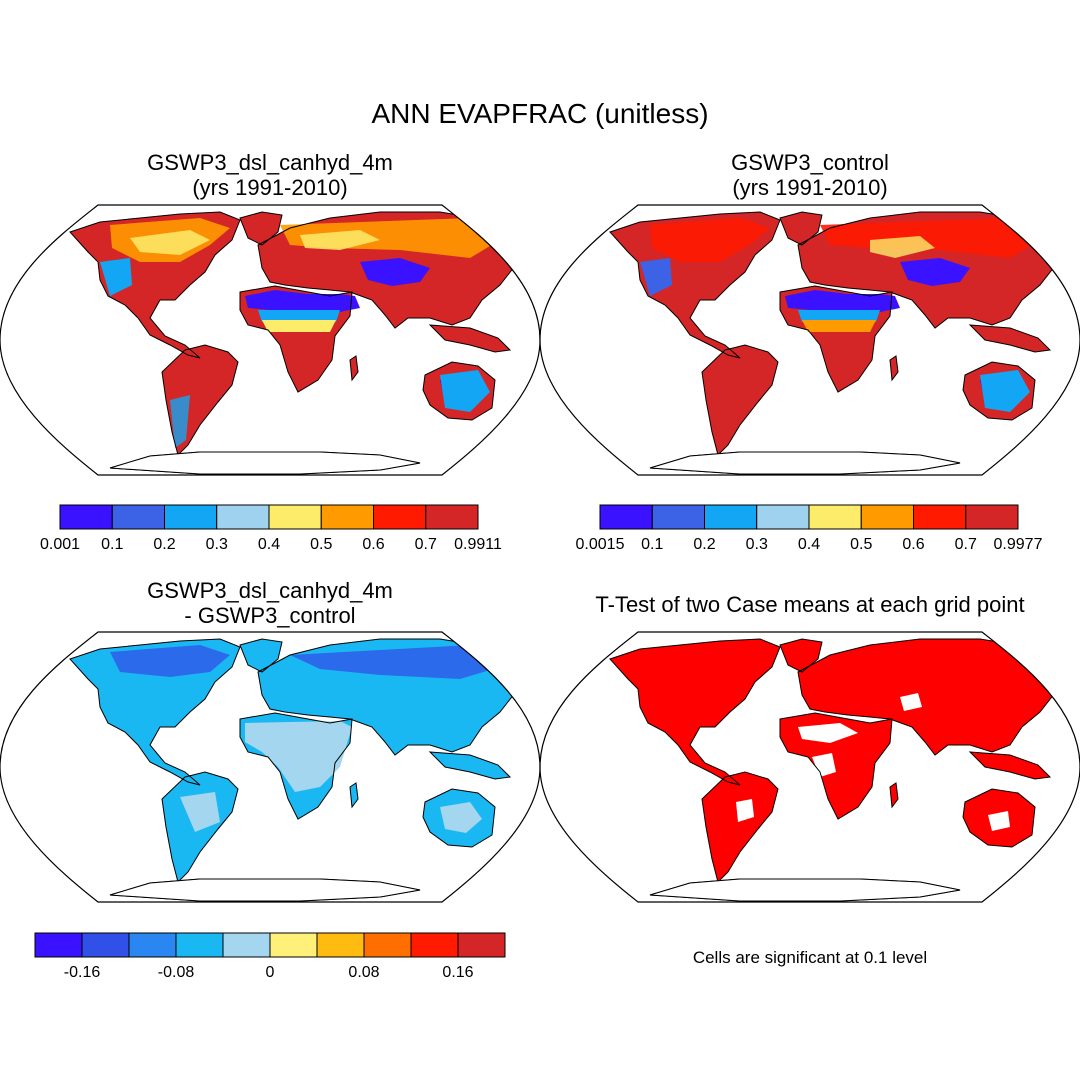  Describe the element at coordinates (1018, 544) in the screenshot. I see `colorbar-tick-label: 0.9977` at that location.